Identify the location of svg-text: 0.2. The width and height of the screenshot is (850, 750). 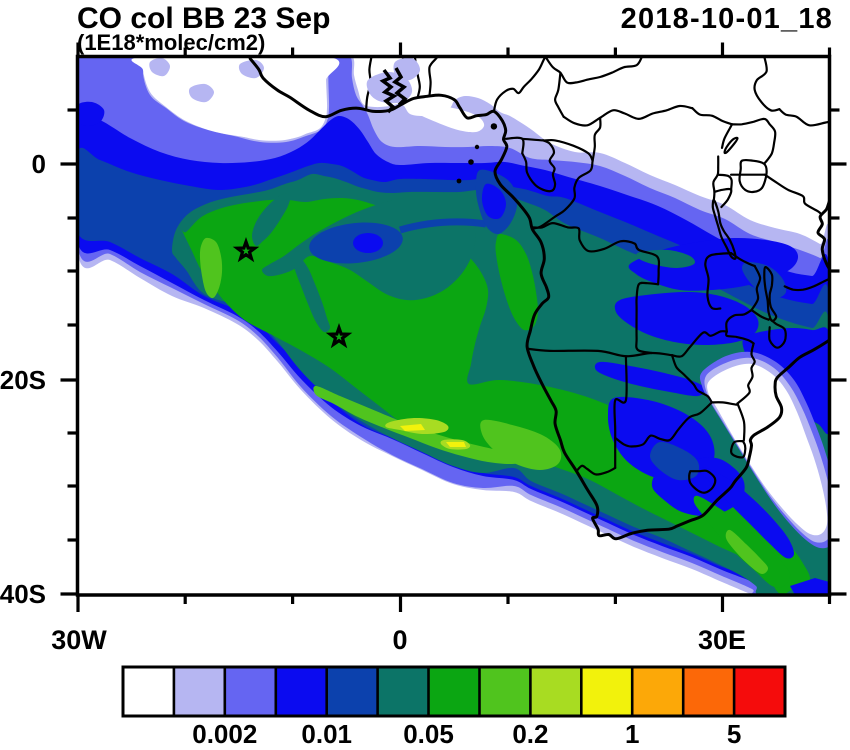
(530, 734).